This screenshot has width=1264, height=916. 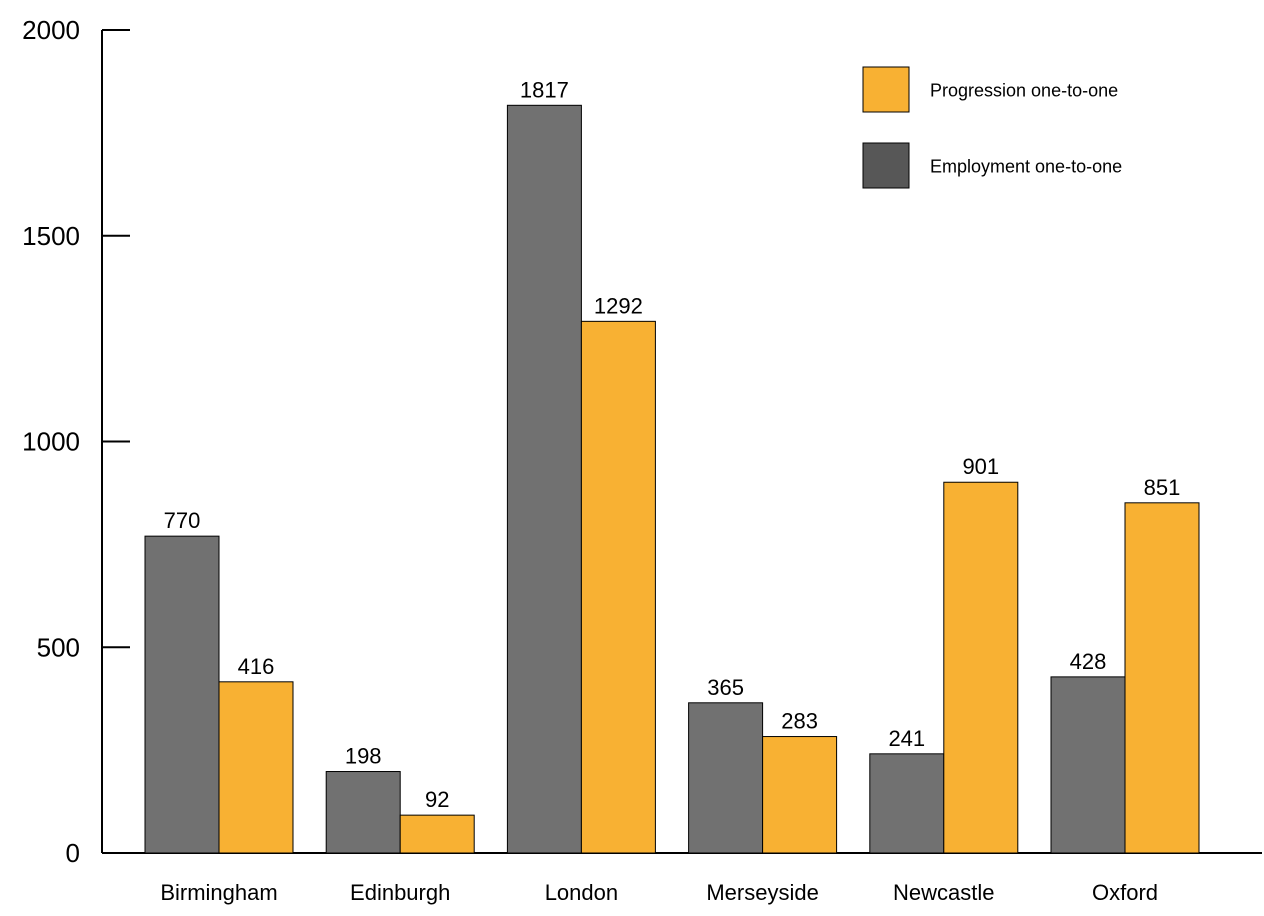 What do you see at coordinates (182, 520) in the screenshot?
I see `data-label-employment-one-to-one-birmingham: 770` at bounding box center [182, 520].